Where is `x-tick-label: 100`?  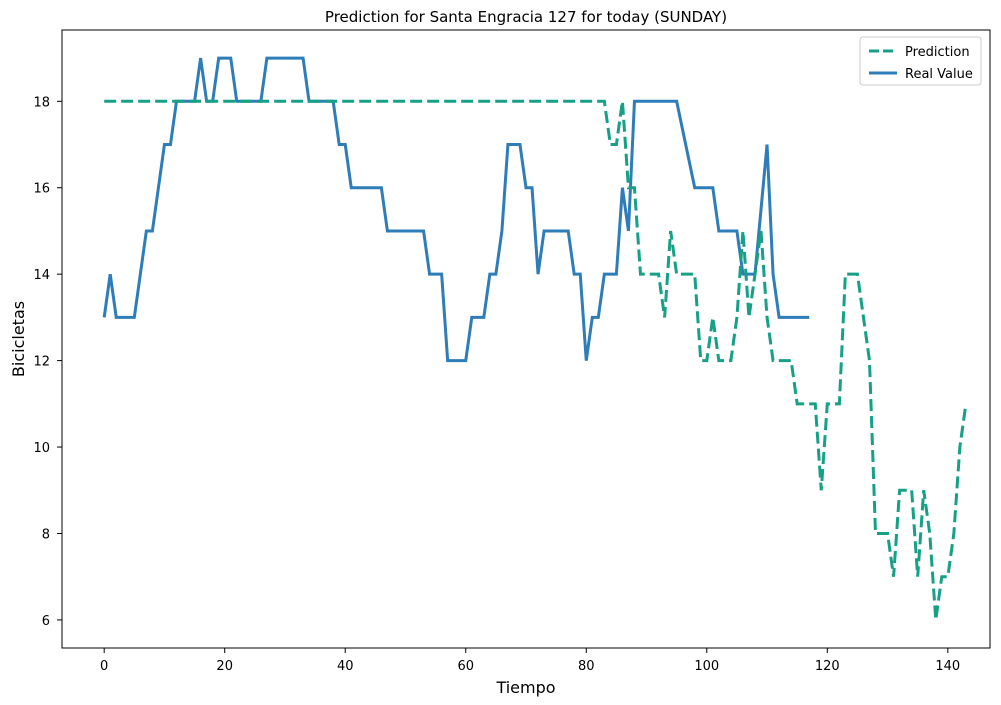
x-tick-label: 100 is located at coordinates (706, 666).